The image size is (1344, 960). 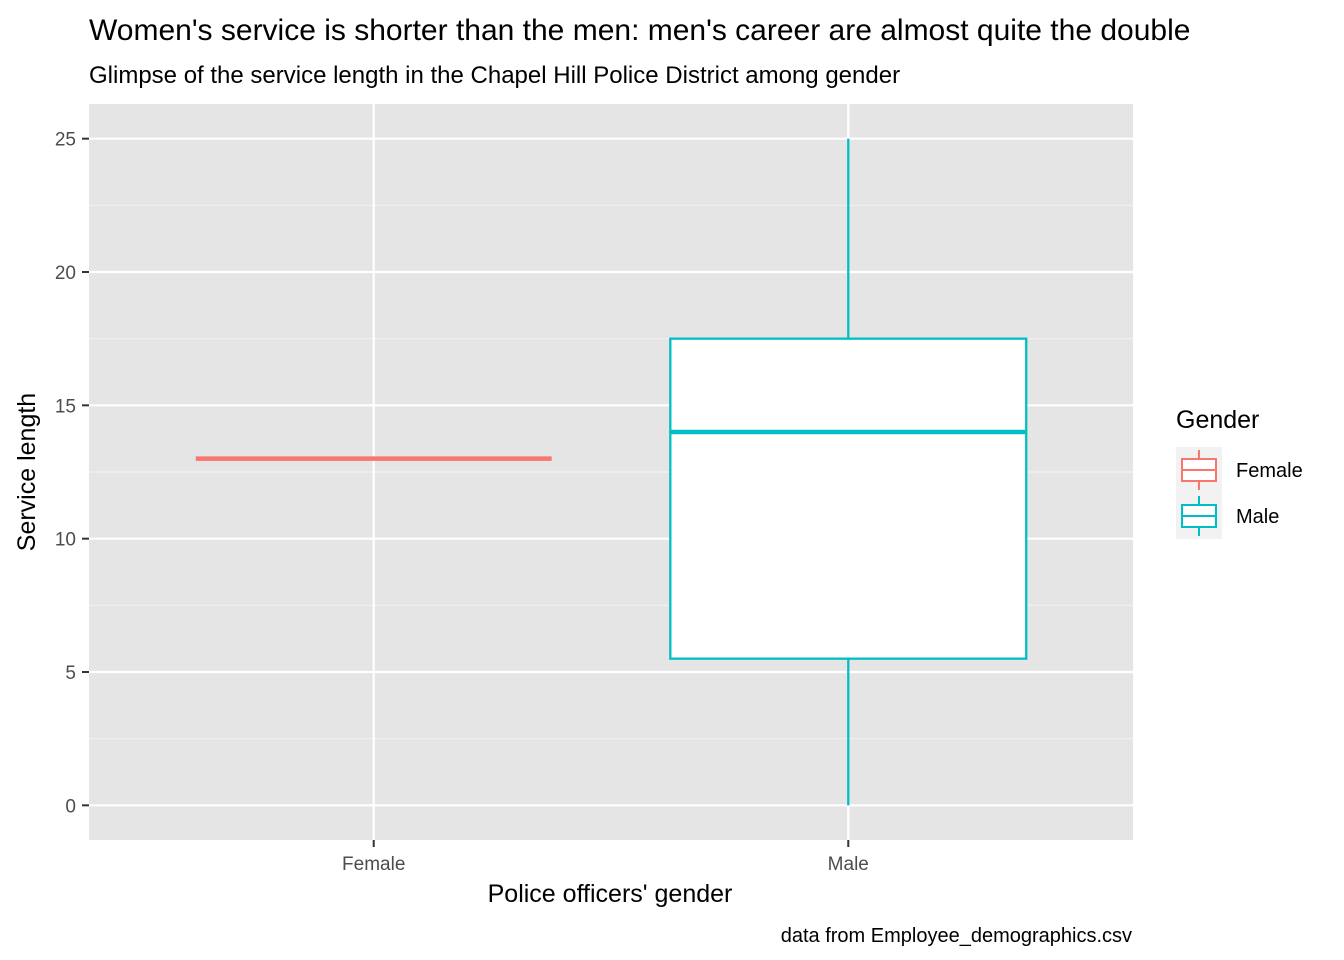 I want to click on legend-label: Female, so click(x=1269, y=471).